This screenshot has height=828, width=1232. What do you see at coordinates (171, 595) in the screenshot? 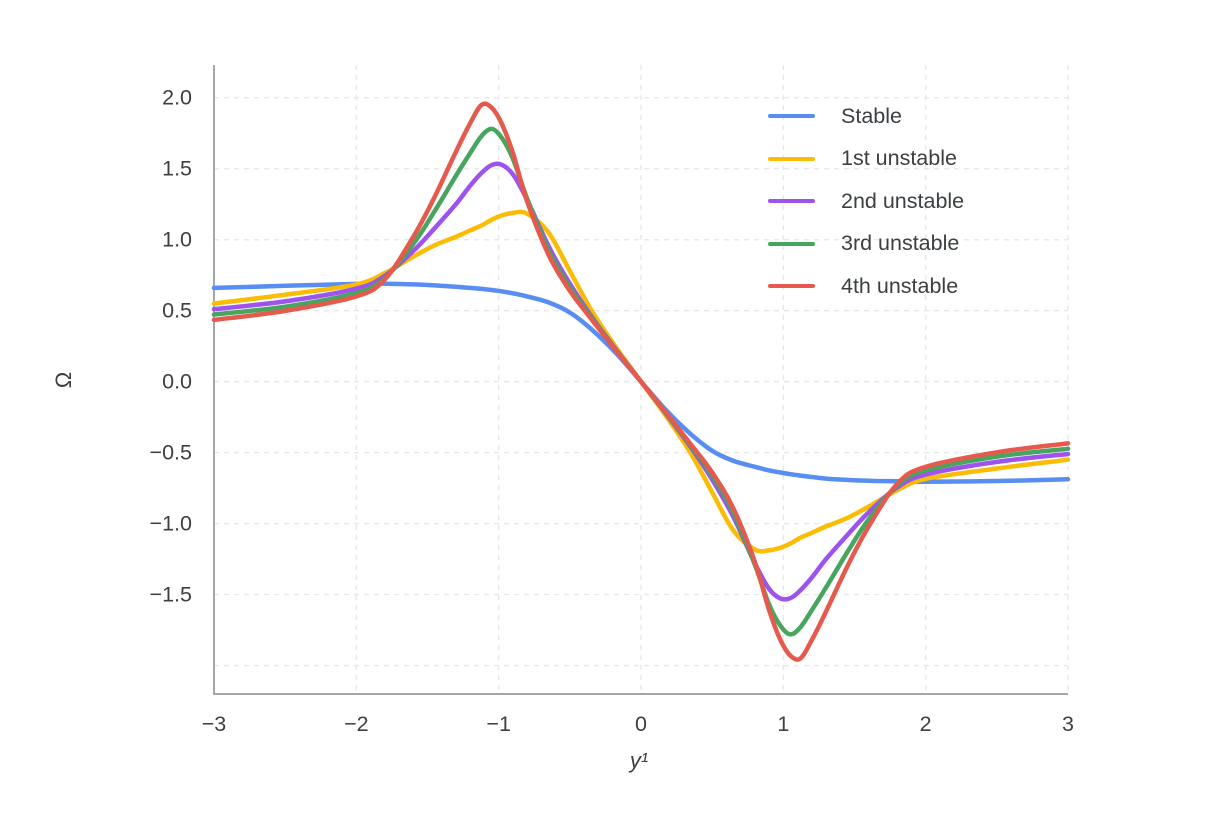
I see `y-tick-label: −1.5` at bounding box center [171, 595].